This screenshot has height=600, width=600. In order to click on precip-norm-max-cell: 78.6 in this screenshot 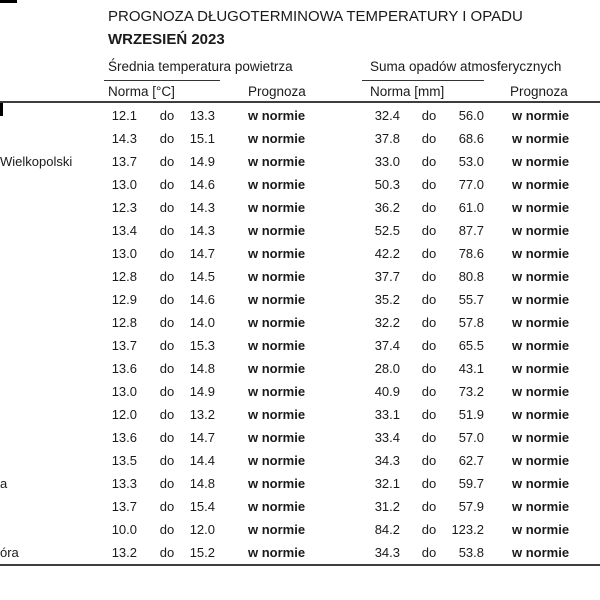, I will do `click(471, 253)`.